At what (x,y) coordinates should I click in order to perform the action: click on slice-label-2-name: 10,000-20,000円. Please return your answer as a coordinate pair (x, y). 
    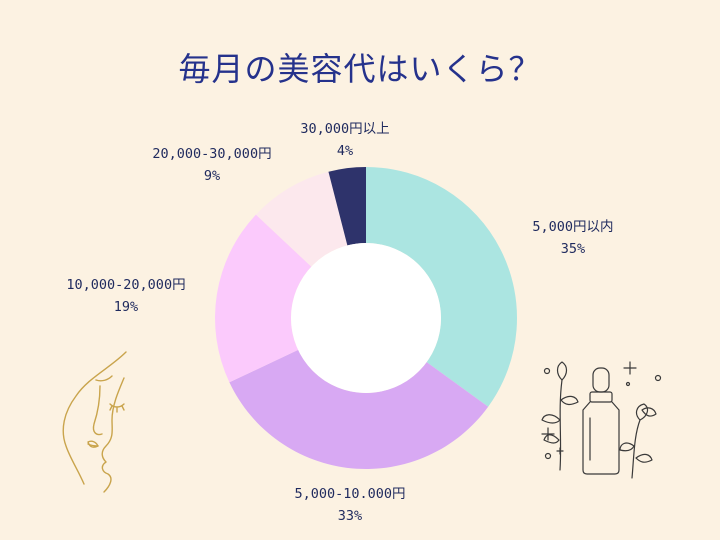
    Looking at the image, I should click on (126, 285).